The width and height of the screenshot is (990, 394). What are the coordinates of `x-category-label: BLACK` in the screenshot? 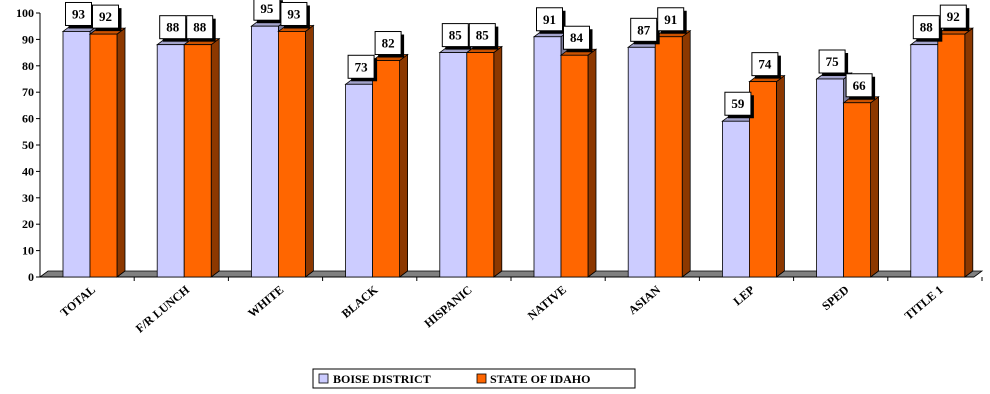 It's located at (360, 301).